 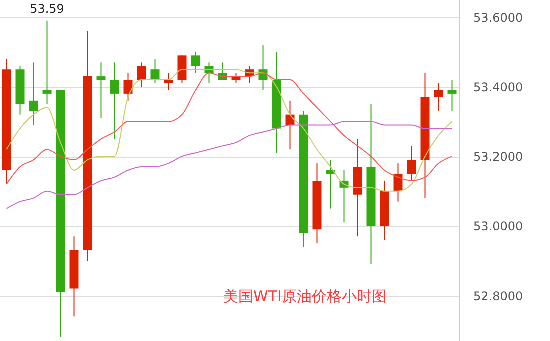 I want to click on y-tick-label: 53.2000, so click(x=499, y=157).